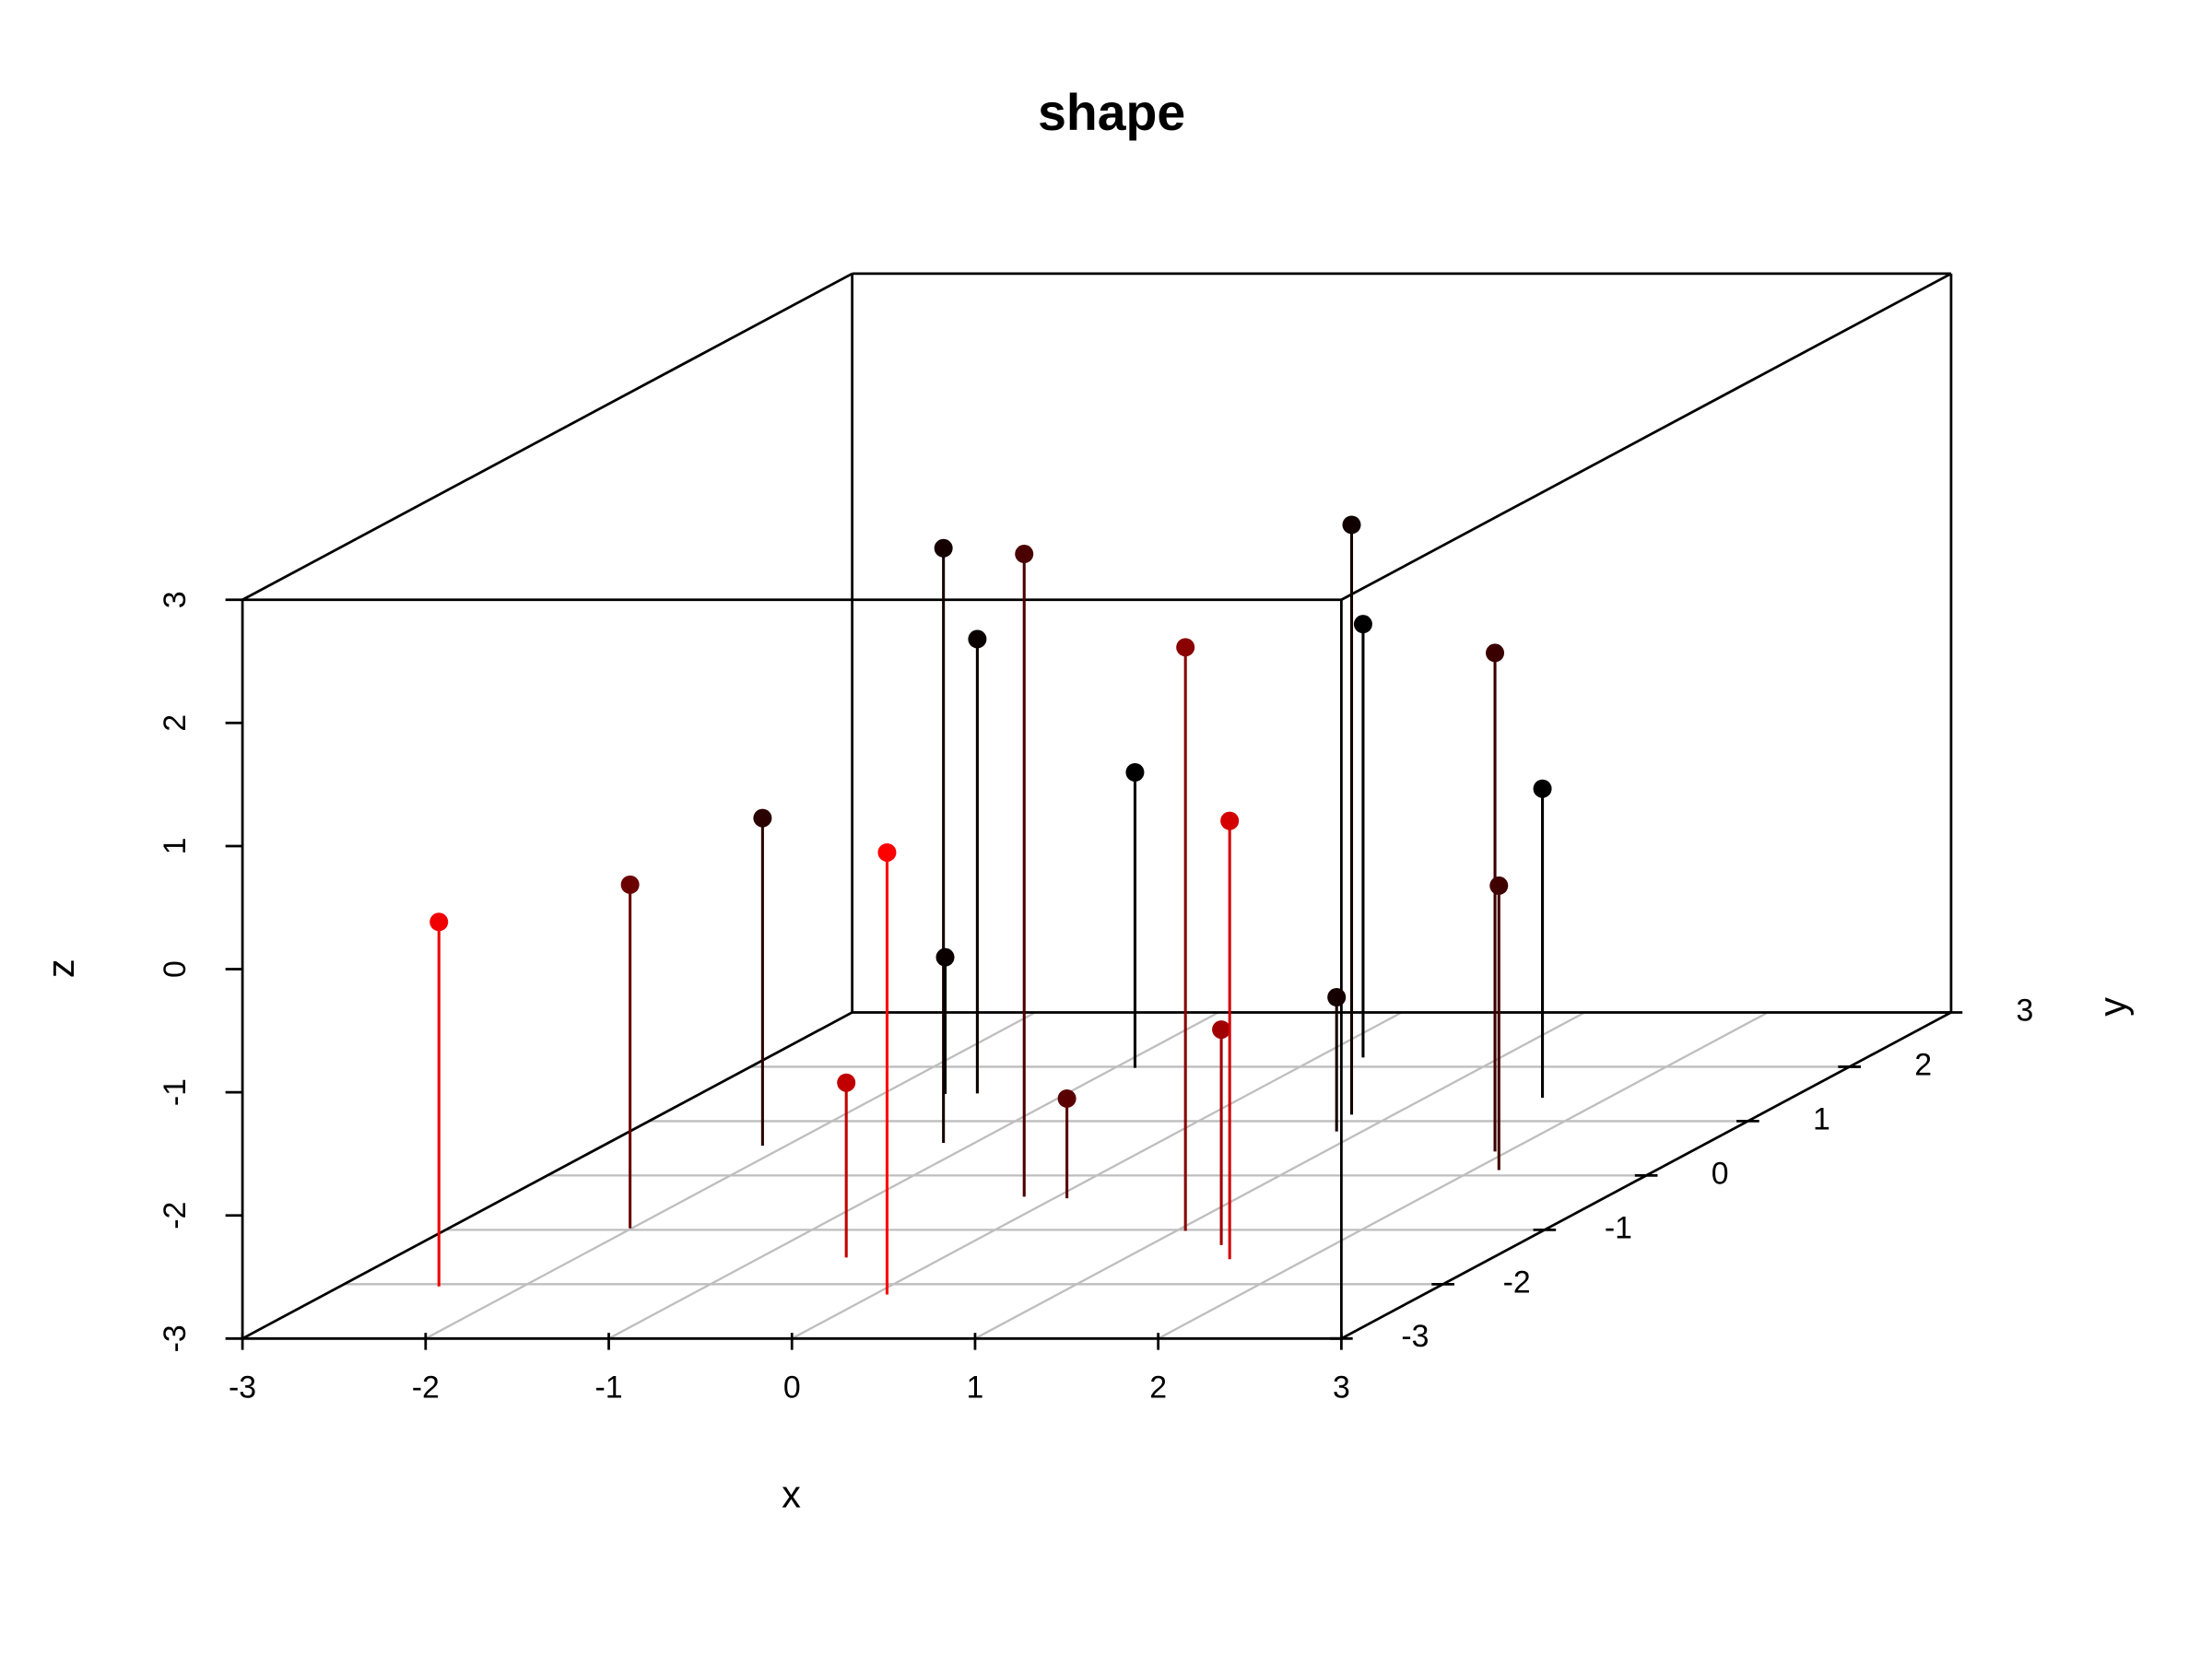 Image resolution: width=2212 pixels, height=1659 pixels. Describe the element at coordinates (1341, 1388) in the screenshot. I see `x-tick-label: 3` at that location.